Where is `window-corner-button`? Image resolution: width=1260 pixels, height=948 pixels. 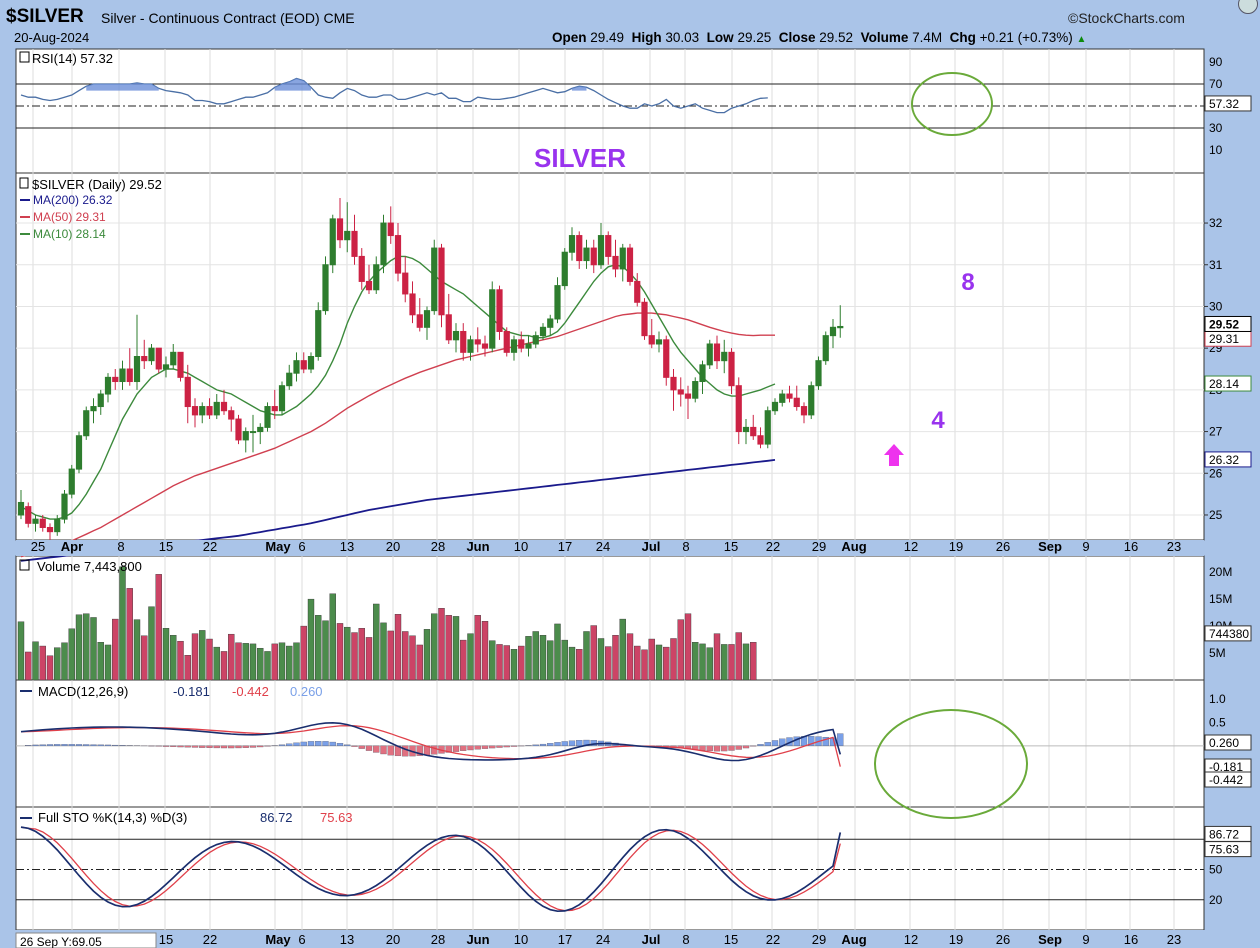
window-corner-button is located at coordinates (1248, 7).